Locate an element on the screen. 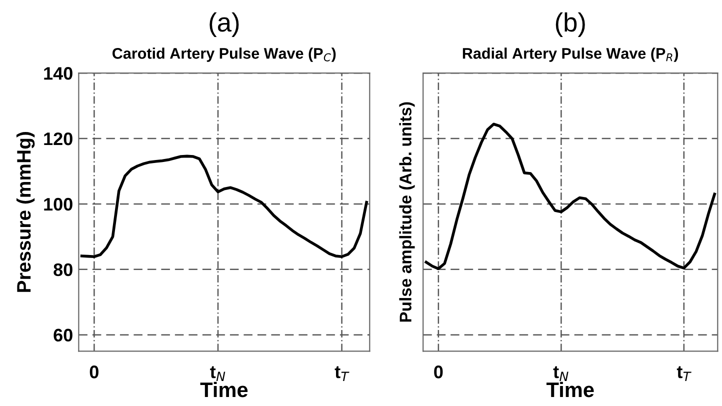 This screenshot has height=406, width=722. y-tick-label: 80 is located at coordinates (63, 269).